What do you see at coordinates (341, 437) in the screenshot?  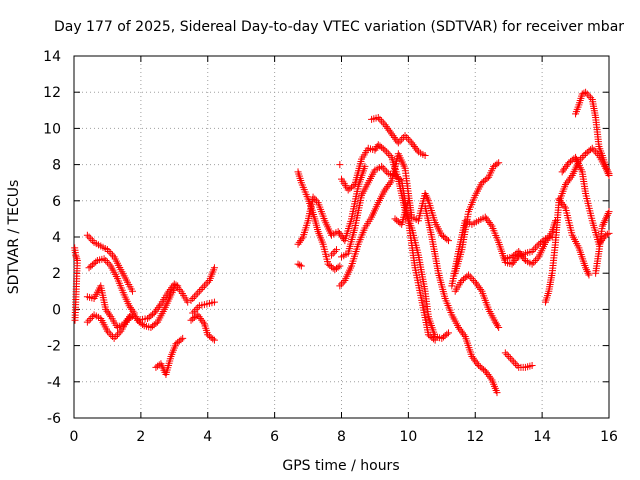 I see `x-tick-label: 8` at bounding box center [341, 437].